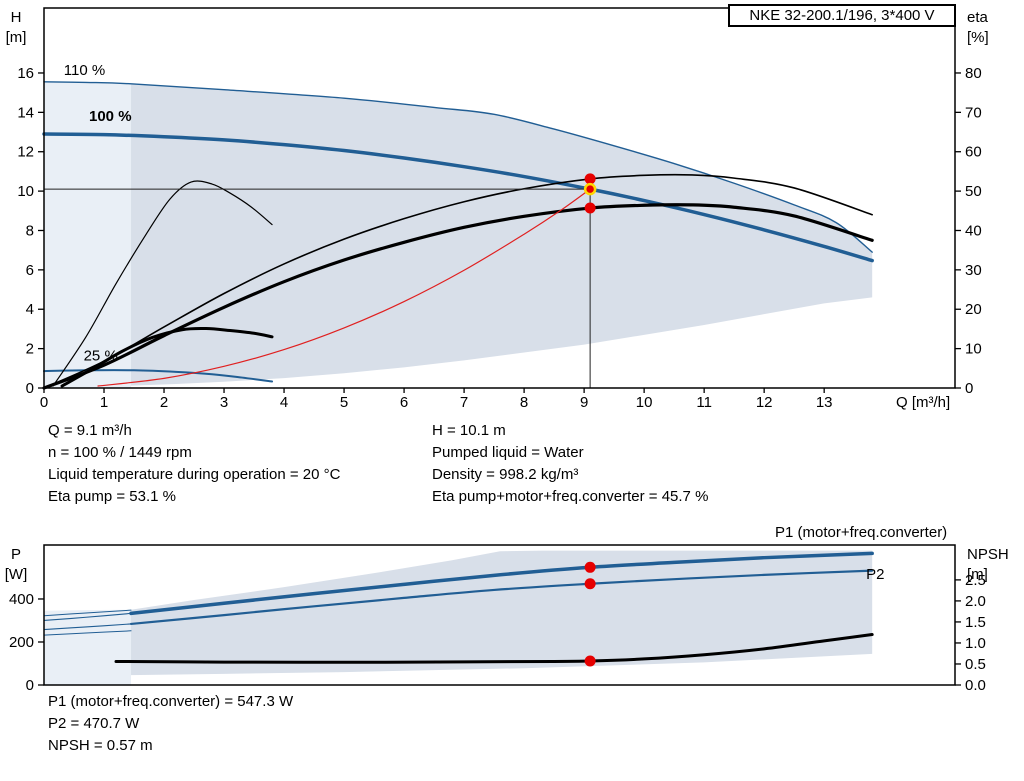 This screenshot has height=781, width=1024. What do you see at coordinates (464, 402) in the screenshot?
I see `tick-label: 7` at bounding box center [464, 402].